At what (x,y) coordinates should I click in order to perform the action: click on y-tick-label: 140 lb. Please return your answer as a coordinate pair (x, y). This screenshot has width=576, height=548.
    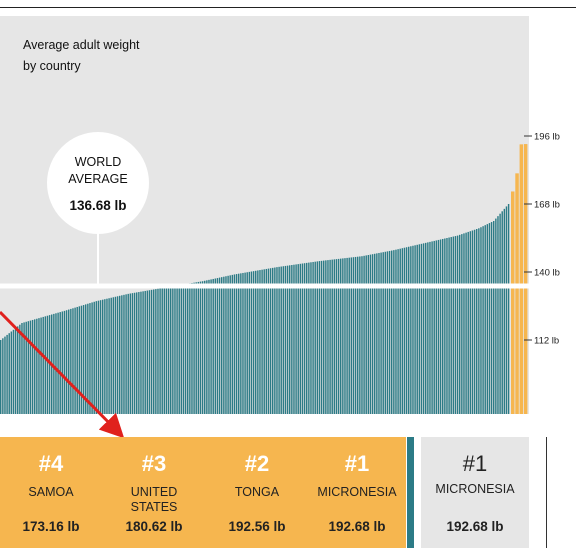
    Looking at the image, I should click on (547, 273).